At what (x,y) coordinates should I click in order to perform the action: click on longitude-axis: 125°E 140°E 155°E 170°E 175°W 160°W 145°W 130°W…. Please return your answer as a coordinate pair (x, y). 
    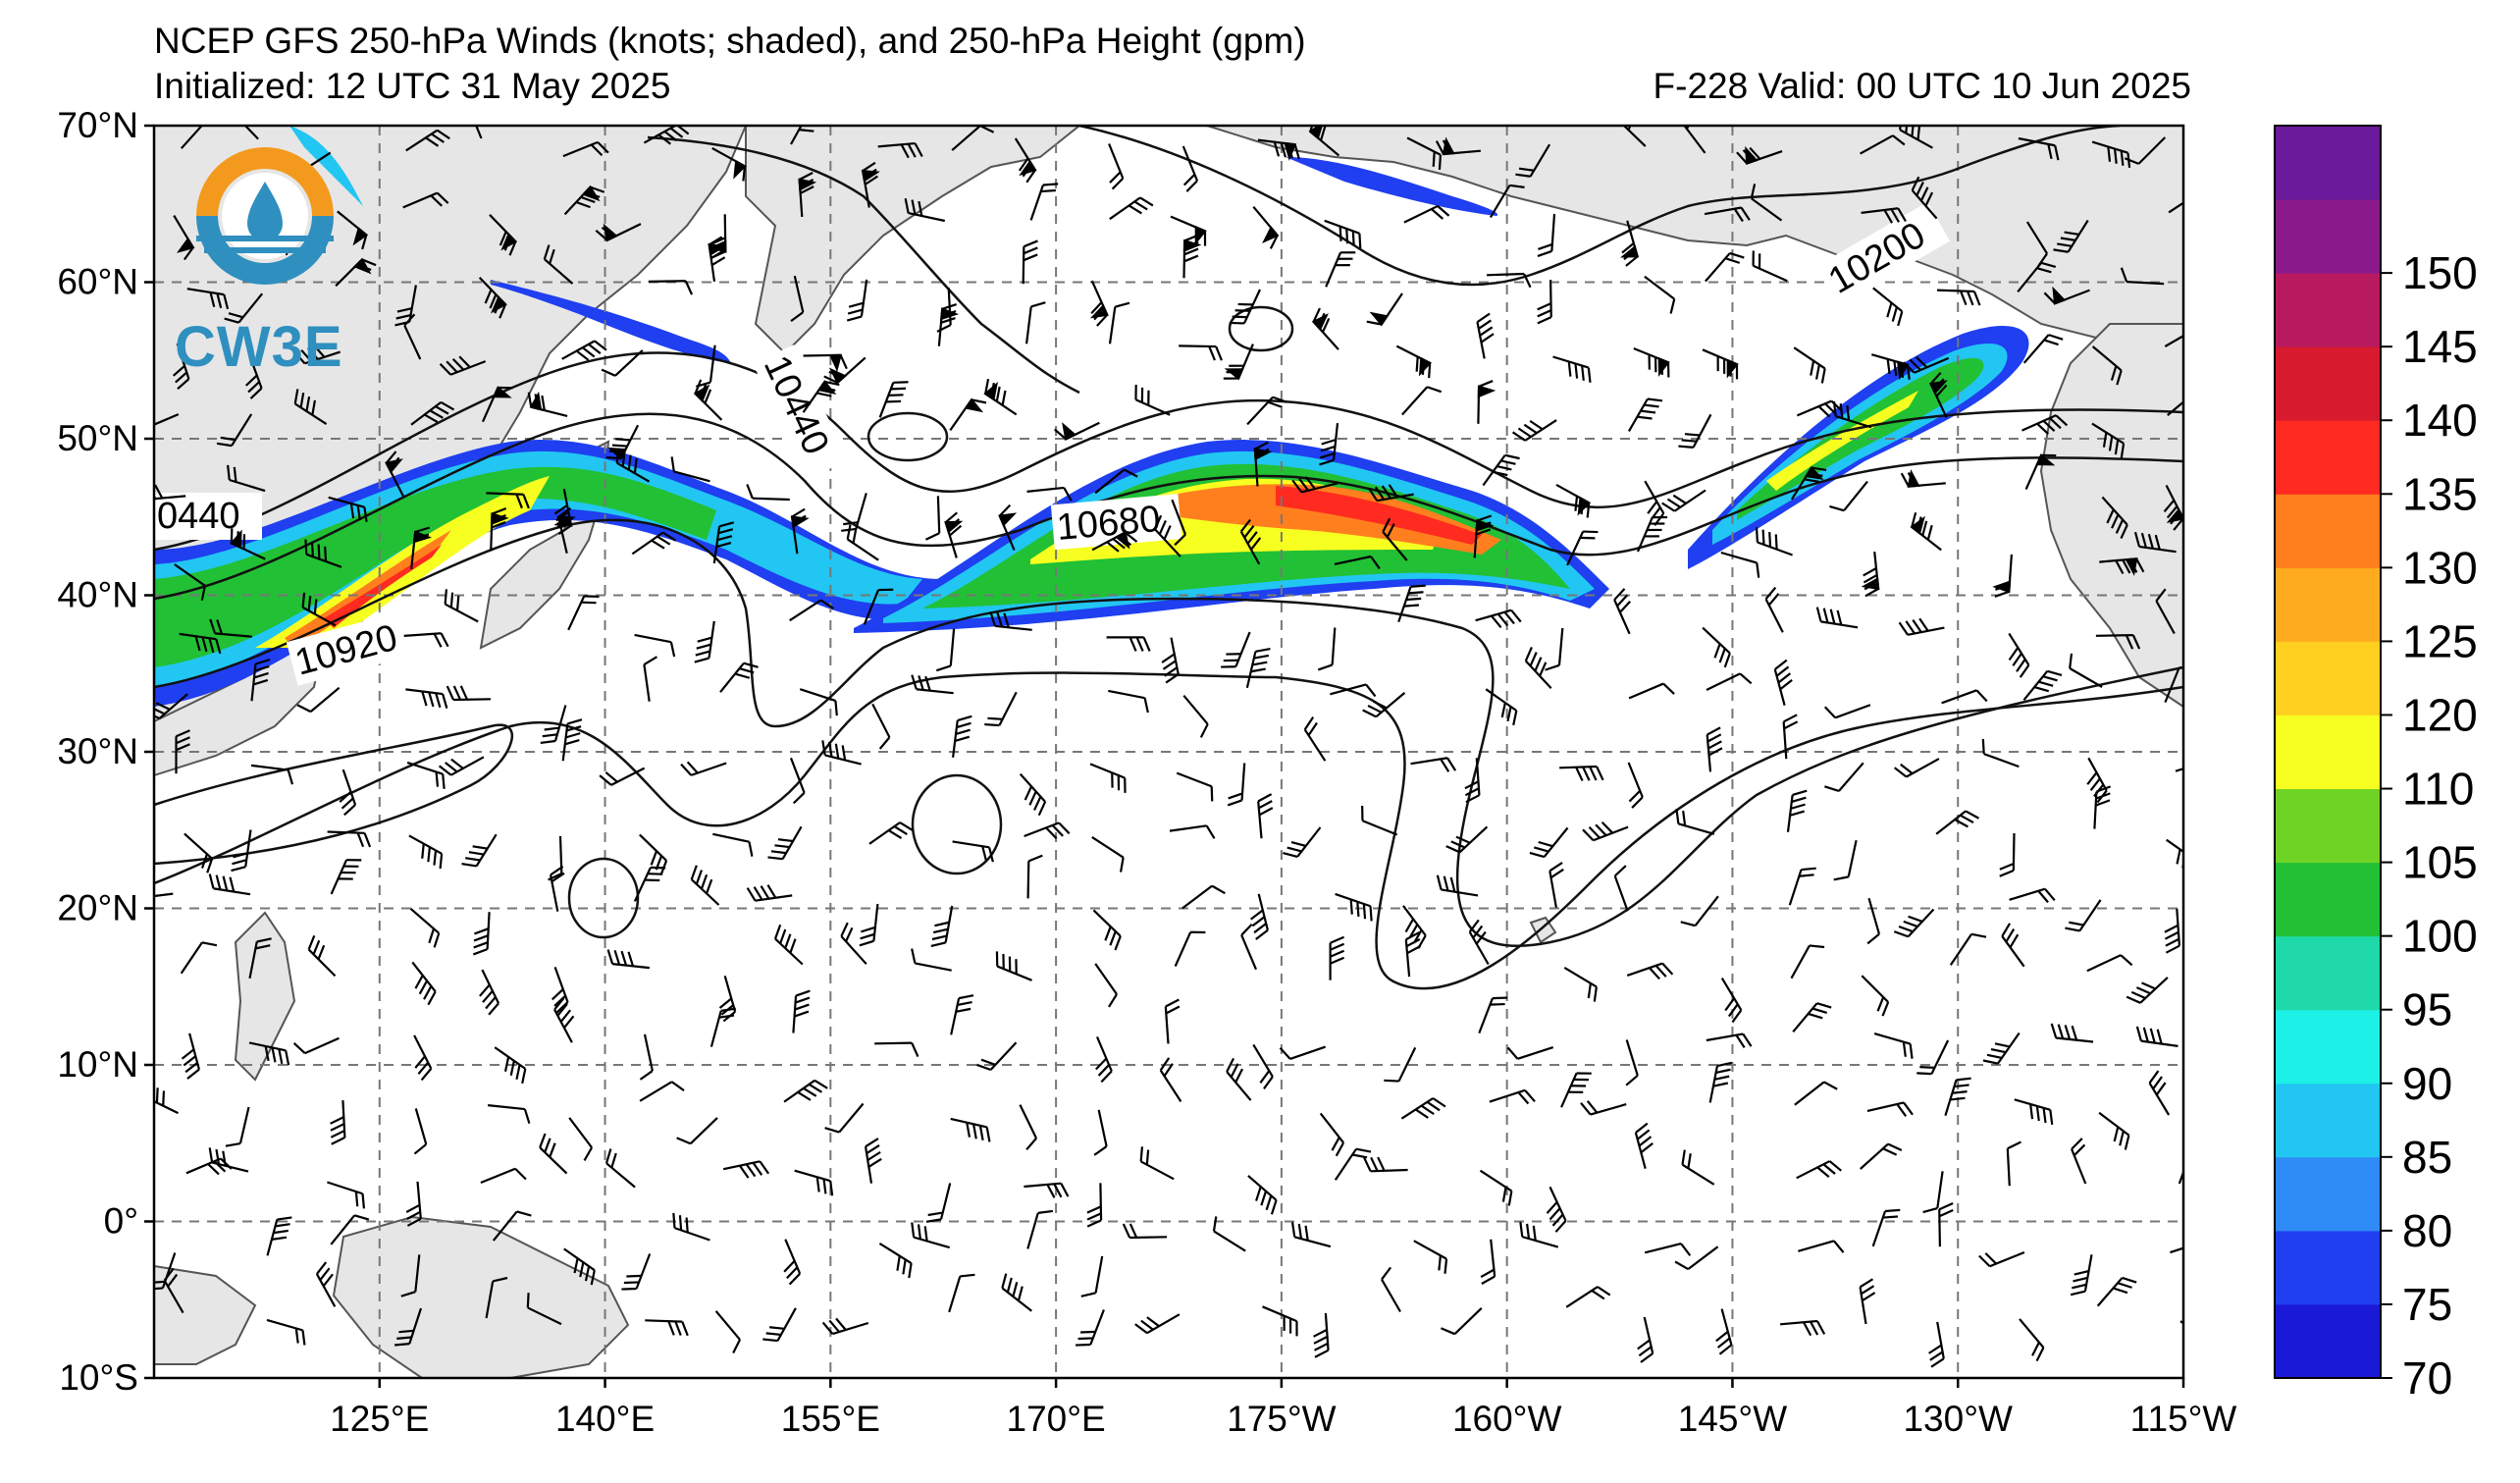
    Looking at the image, I should click on (1283, 1409).